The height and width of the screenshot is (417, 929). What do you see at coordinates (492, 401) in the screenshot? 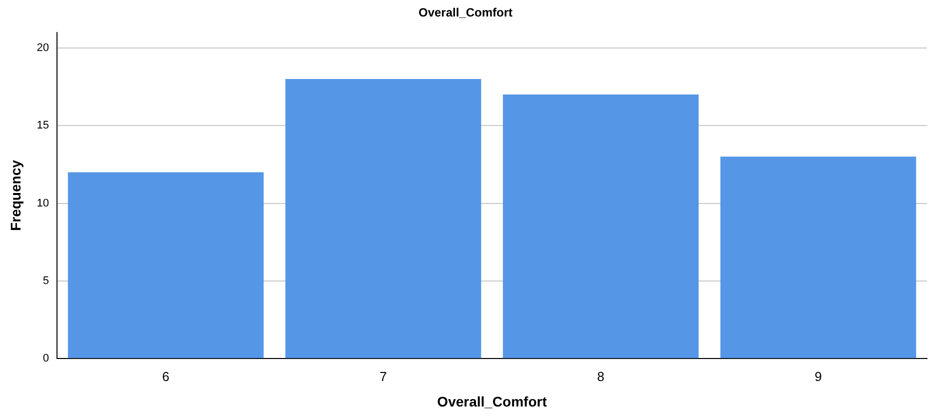
I see `x-axis-title: Overall_Comfort` at bounding box center [492, 401].